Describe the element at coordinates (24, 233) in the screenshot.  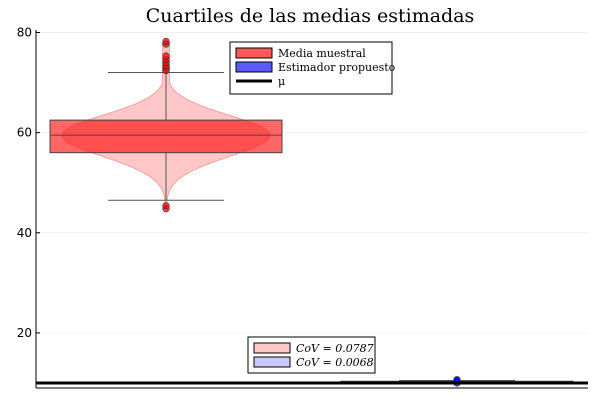
I see `y-tick-label-40: 40` at that location.